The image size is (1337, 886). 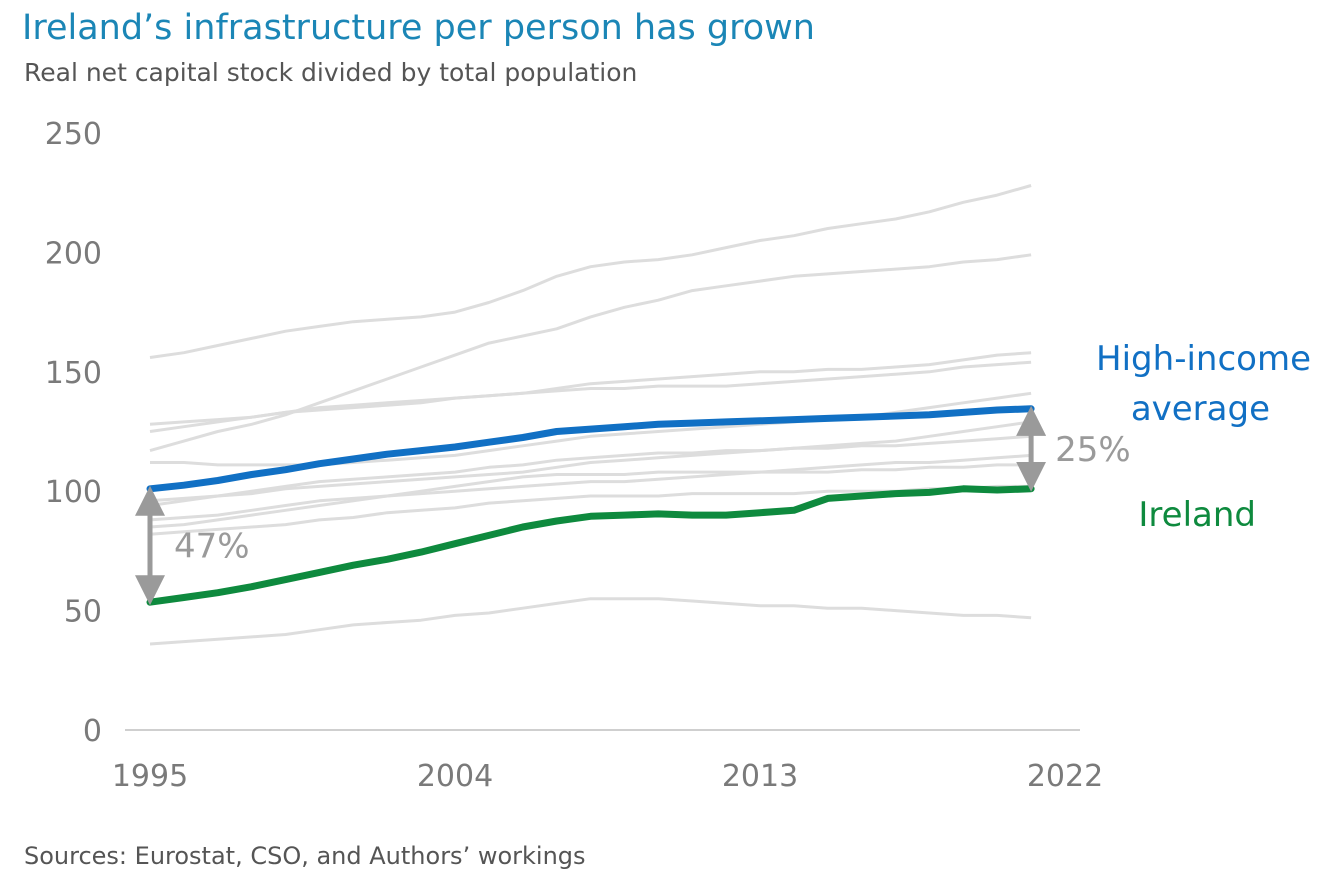 What do you see at coordinates (590, 545) in the screenshot?
I see `ireland-series-line` at bounding box center [590, 545].